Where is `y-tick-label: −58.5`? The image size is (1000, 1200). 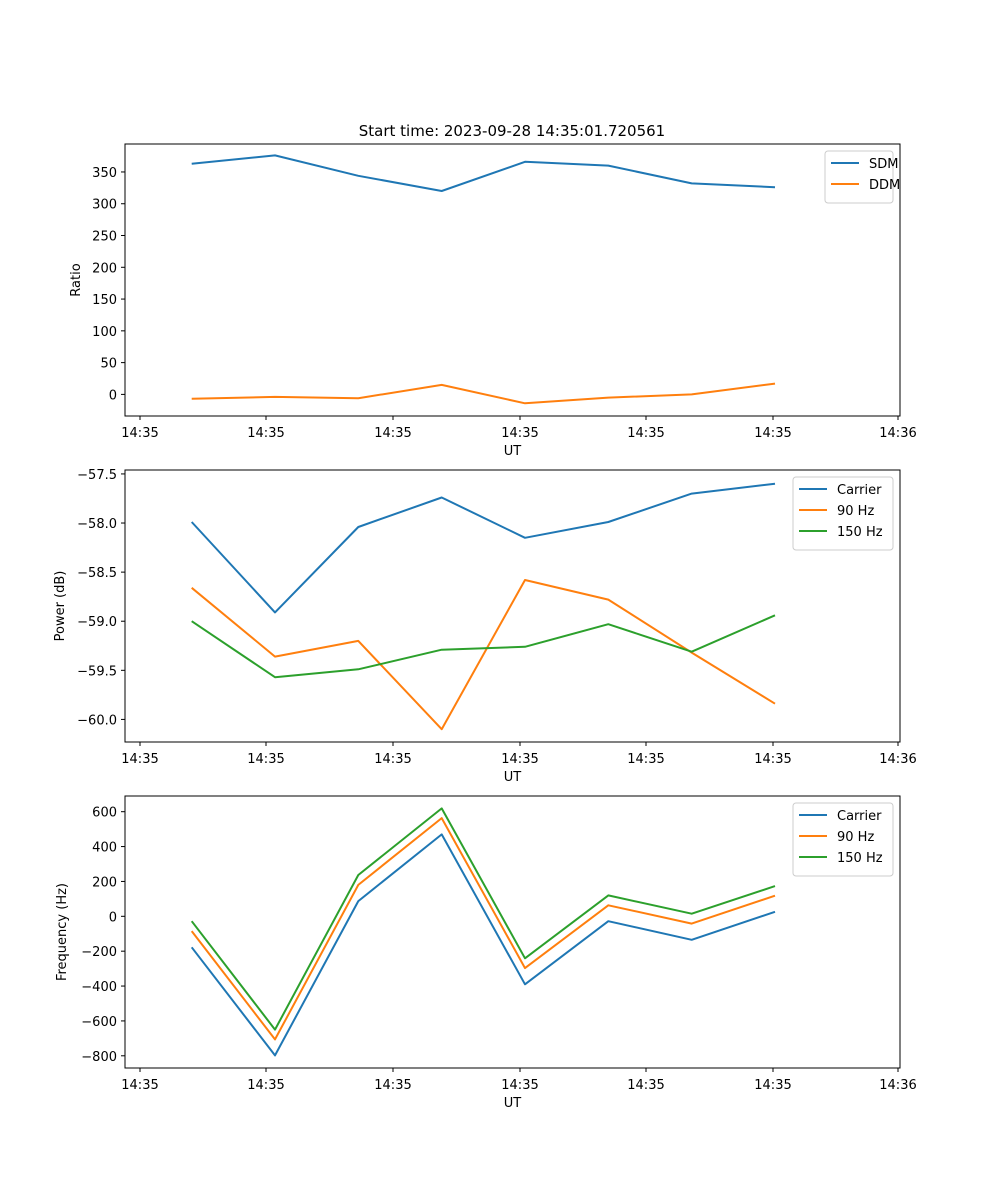
y-tick-label: −58.5 is located at coordinates (97, 573).